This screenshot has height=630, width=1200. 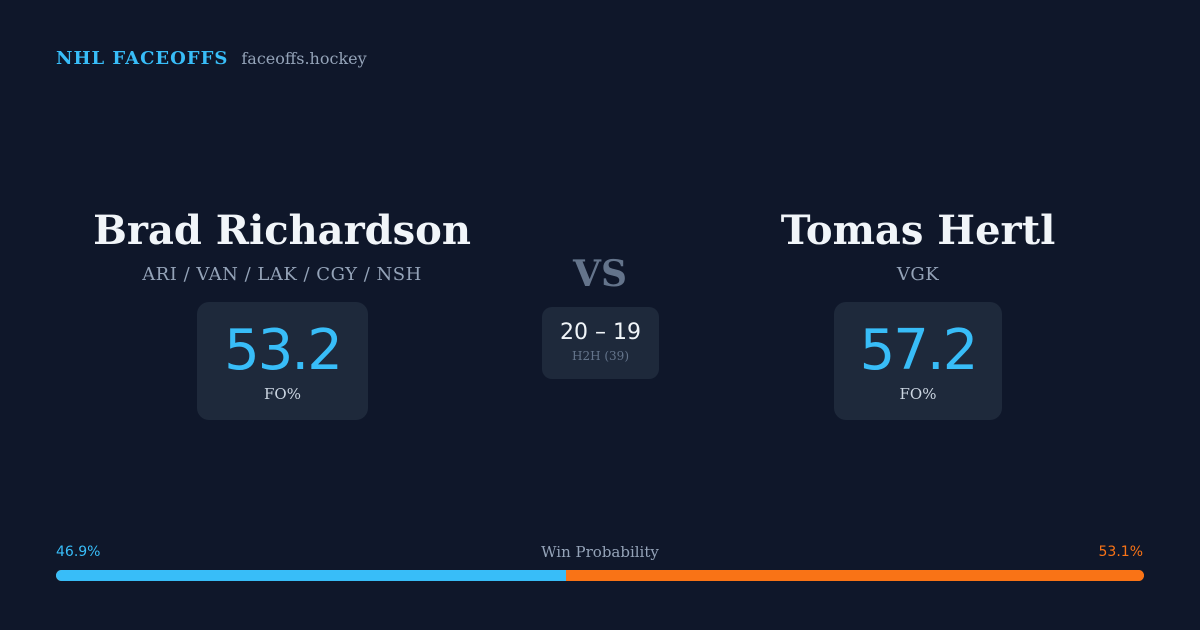 I want to click on player-right-fo-label: FO%, so click(x=918, y=394).